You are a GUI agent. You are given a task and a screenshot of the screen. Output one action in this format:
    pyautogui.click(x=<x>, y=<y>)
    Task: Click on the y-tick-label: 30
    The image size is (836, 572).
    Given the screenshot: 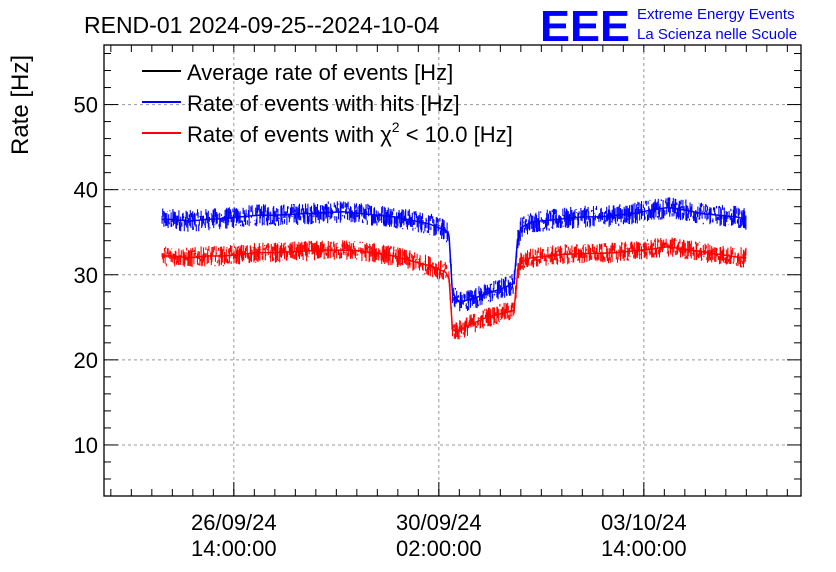 What is the action you would take?
    pyautogui.click(x=86, y=275)
    